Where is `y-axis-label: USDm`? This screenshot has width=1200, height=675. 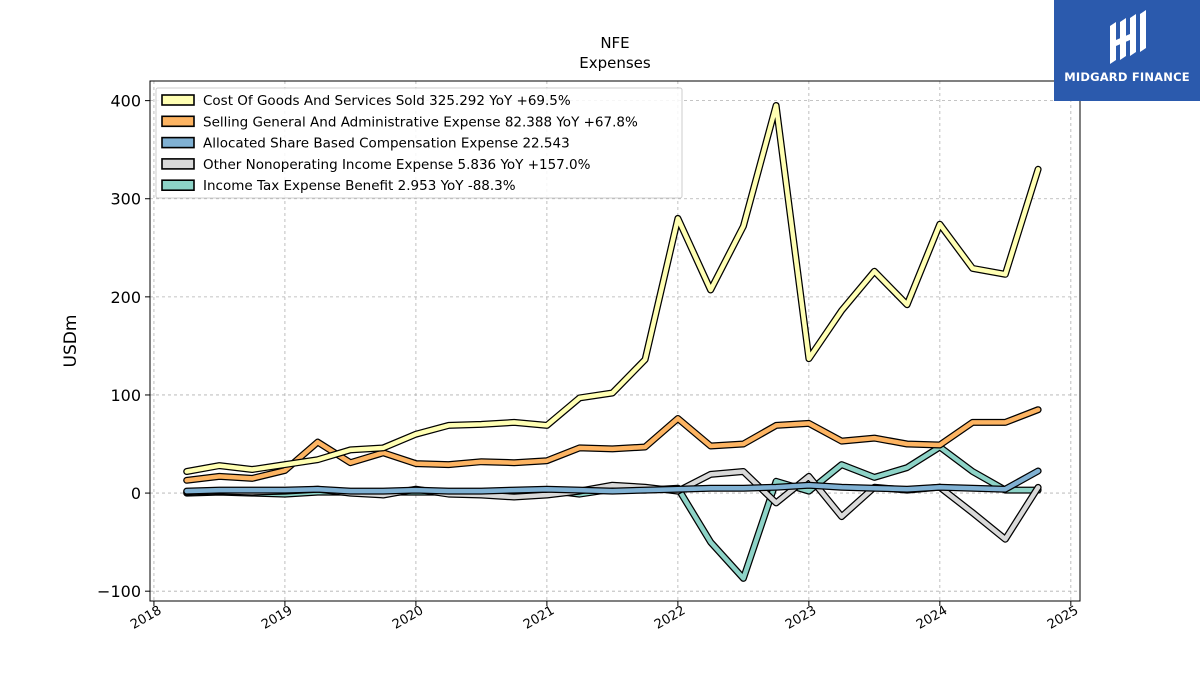
y-axis-label: USDm is located at coordinates (71, 341).